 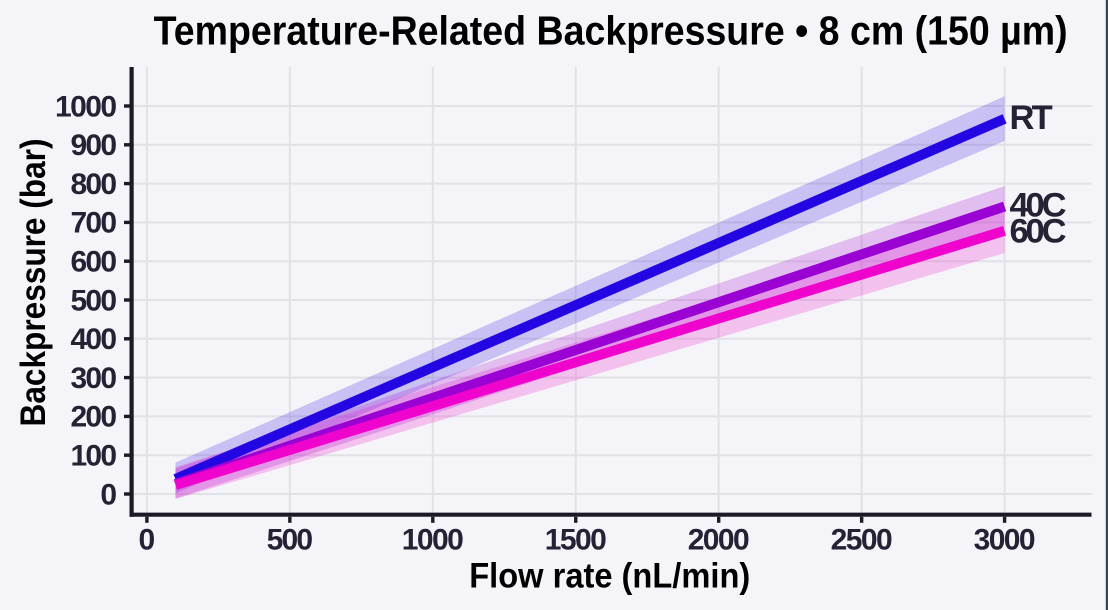 I want to click on svg-text: RT, so click(x=1031, y=118).